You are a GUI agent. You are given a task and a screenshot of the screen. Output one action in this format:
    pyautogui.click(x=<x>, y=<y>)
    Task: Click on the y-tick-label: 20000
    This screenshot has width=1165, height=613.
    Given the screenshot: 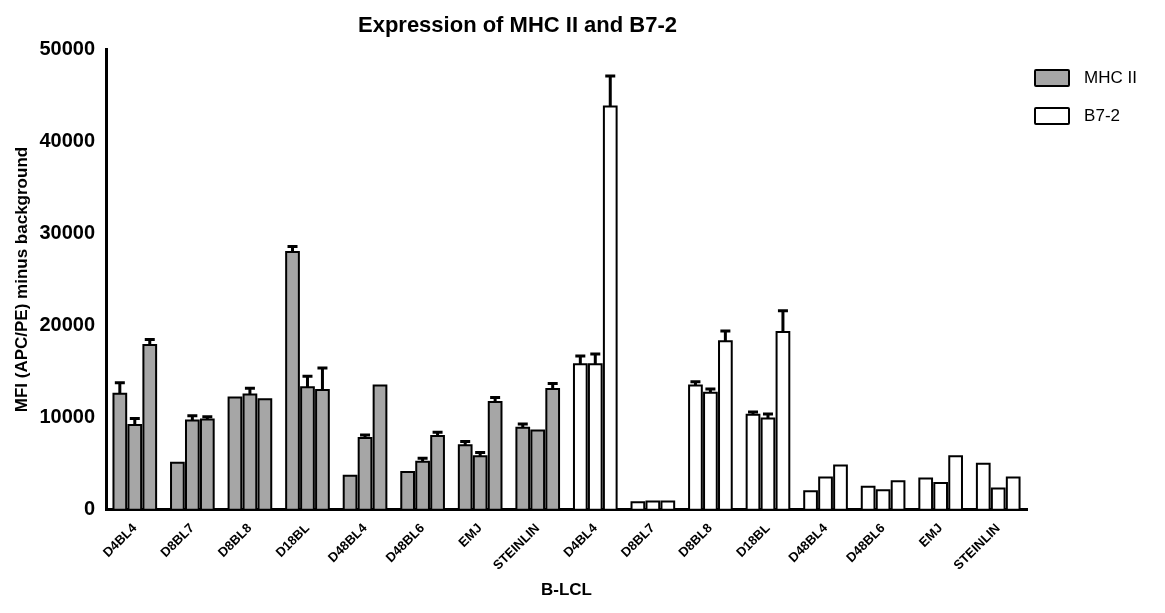 What is the action you would take?
    pyautogui.click(x=67, y=324)
    